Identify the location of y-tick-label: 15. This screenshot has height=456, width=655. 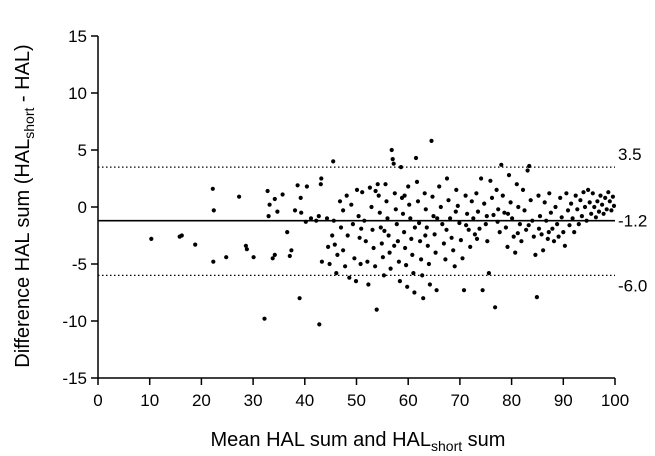
(77, 36).